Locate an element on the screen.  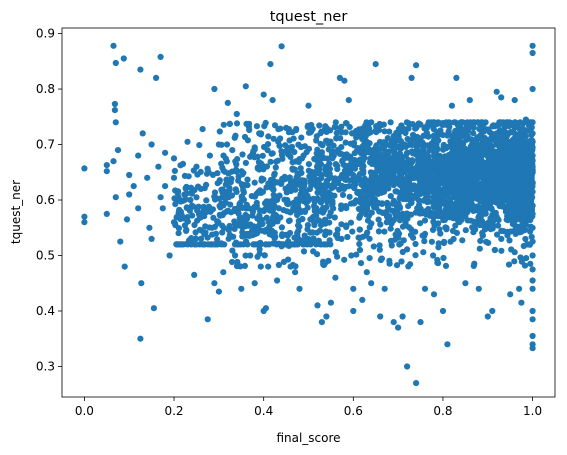
y-tick-label: 0.5 is located at coordinates (45, 256).